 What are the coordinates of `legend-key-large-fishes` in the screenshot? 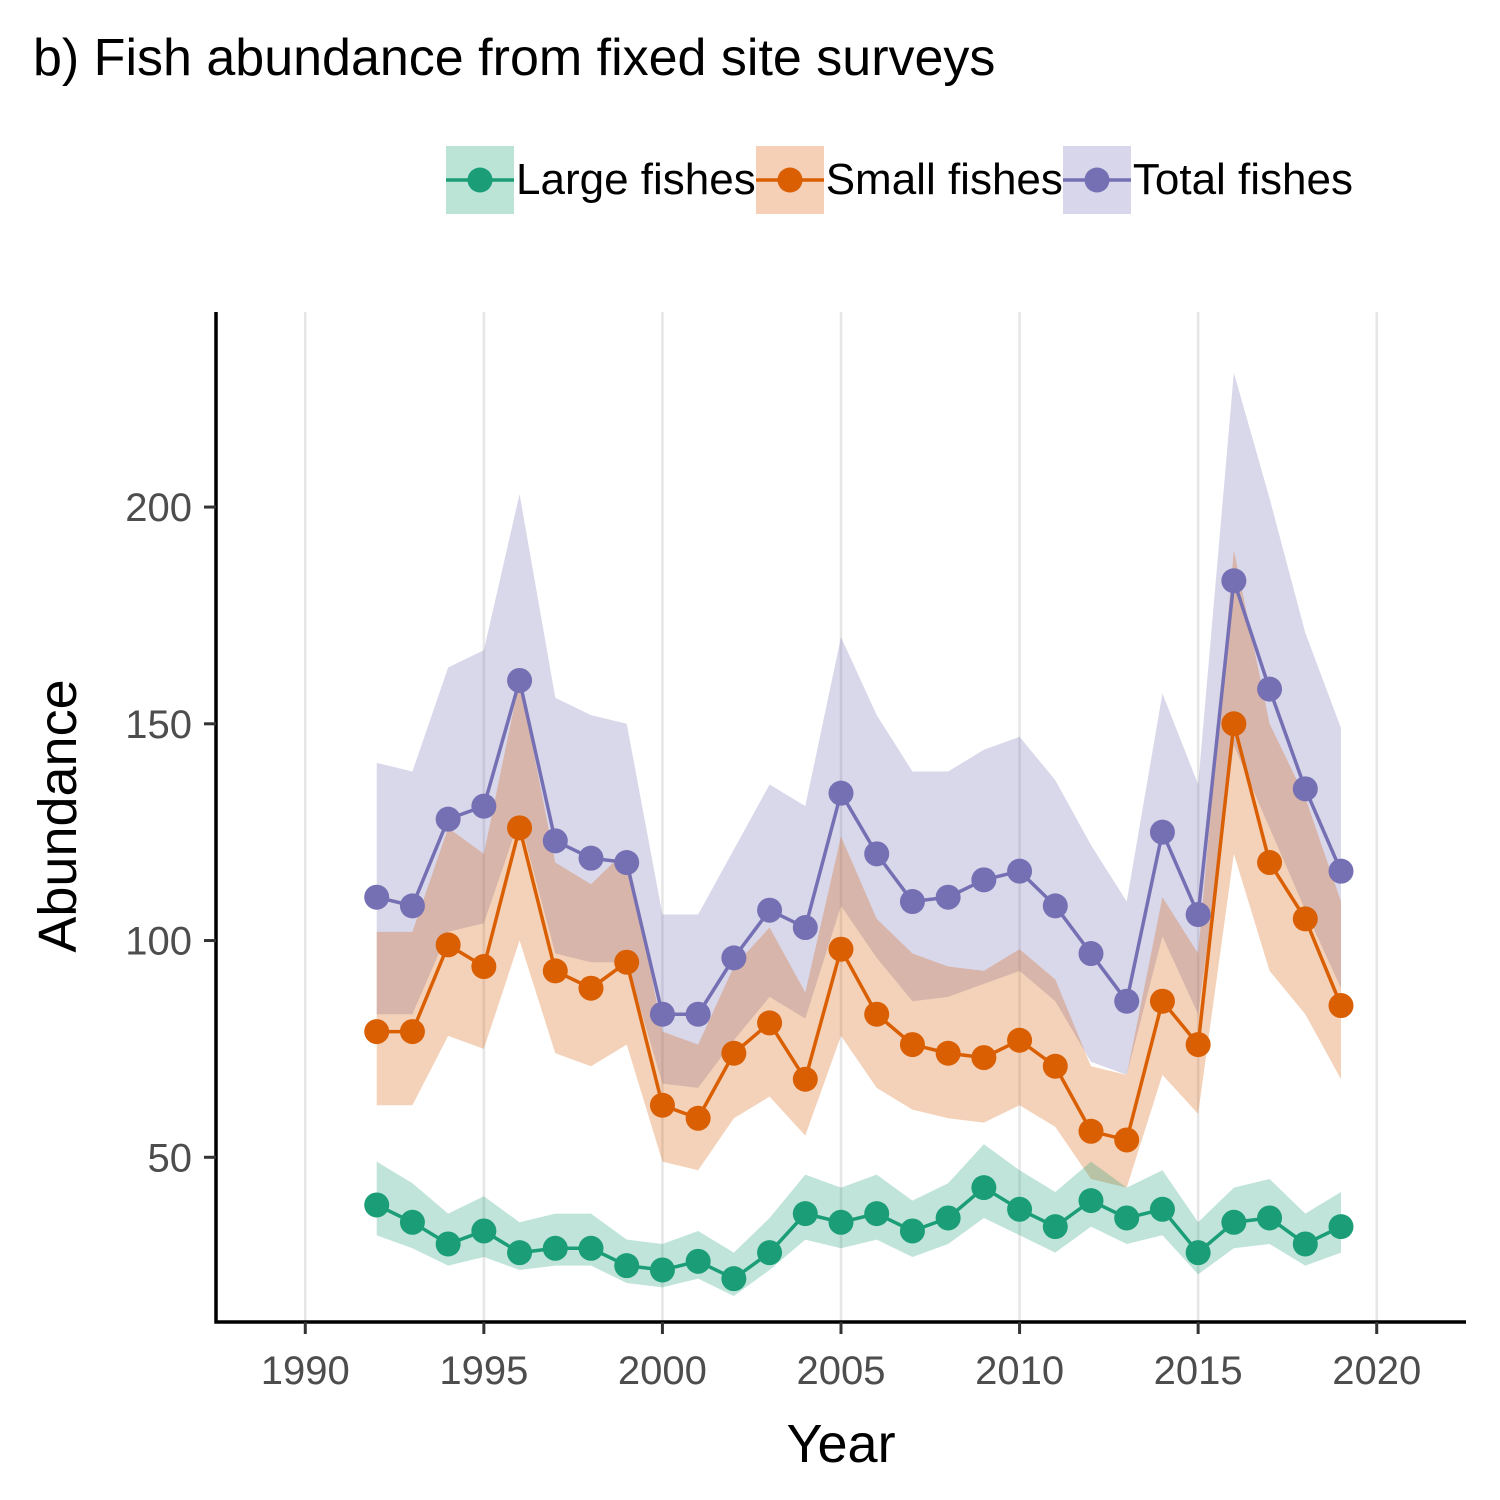 It's located at (480, 180).